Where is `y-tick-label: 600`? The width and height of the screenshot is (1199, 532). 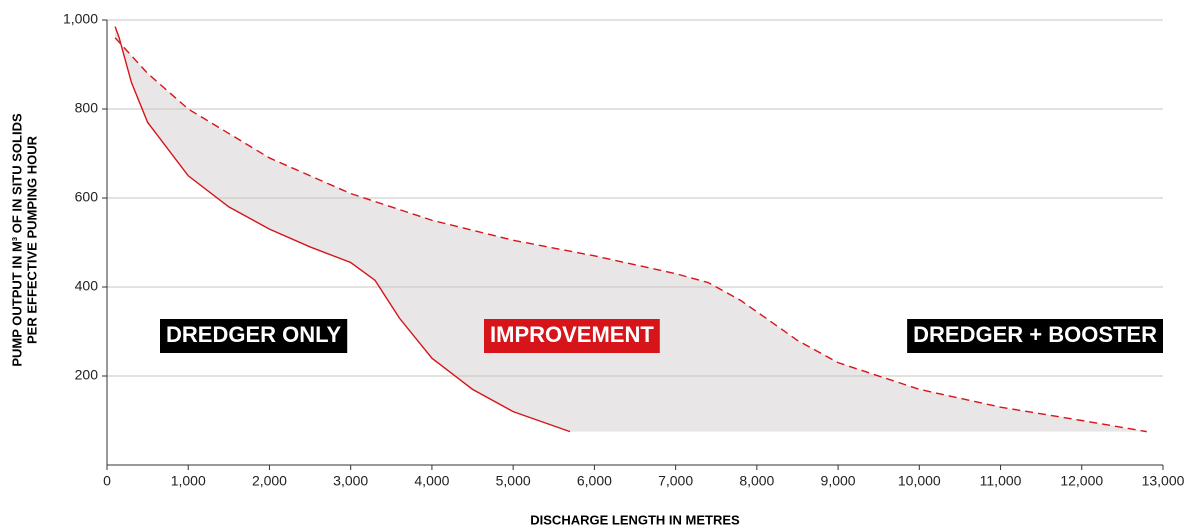
y-tick-label: 600 is located at coordinates (87, 197).